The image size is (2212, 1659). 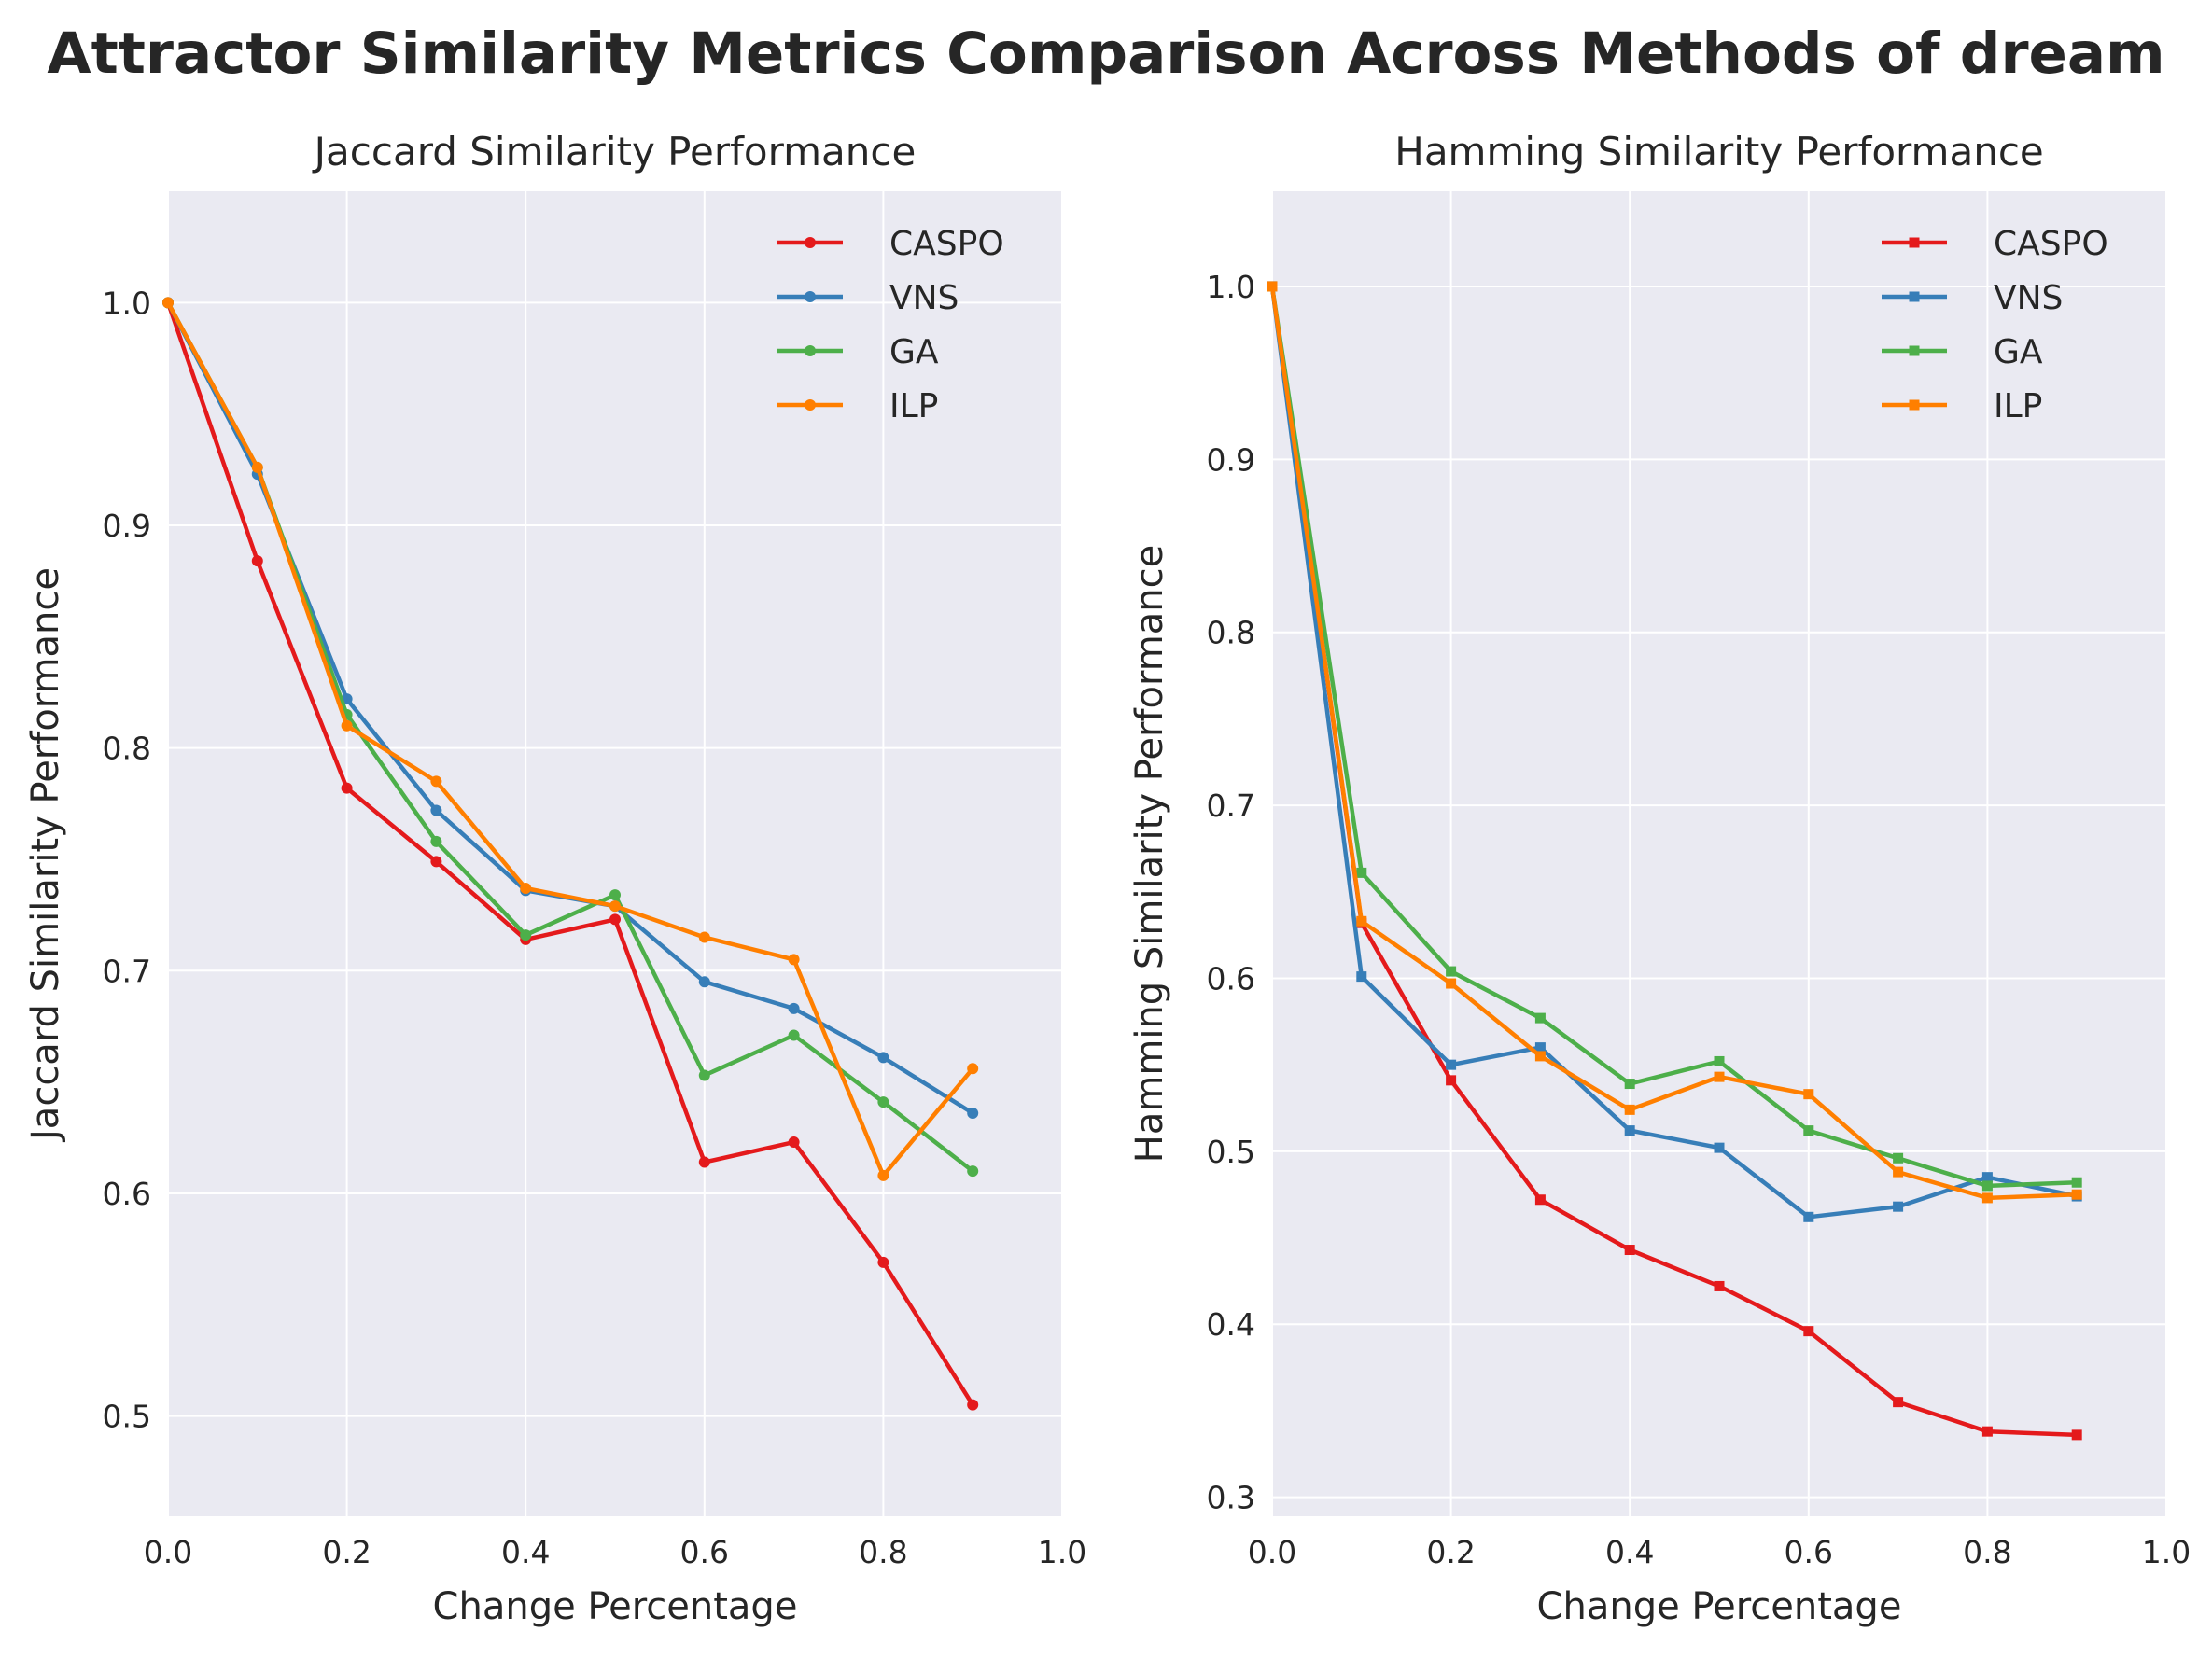 I want to click on jaccard-panel-title: Jaccard Similarity Performance, so click(x=614, y=152).